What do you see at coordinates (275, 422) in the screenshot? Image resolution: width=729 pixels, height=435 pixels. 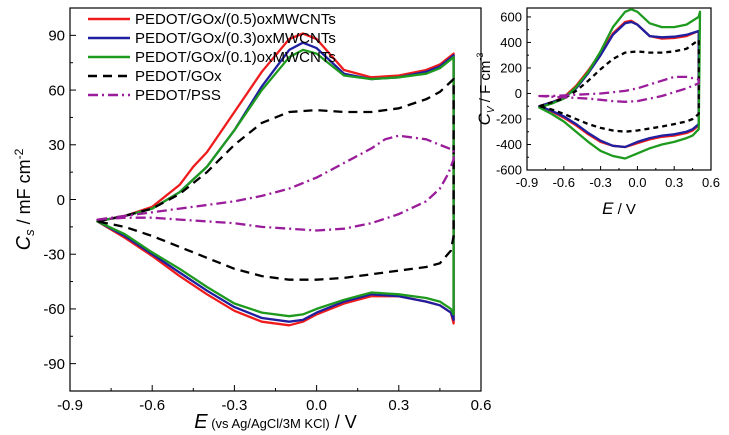 I see `x-axis-label: E (vs Ag/AgCl/3M KCl) / V` at bounding box center [275, 422].